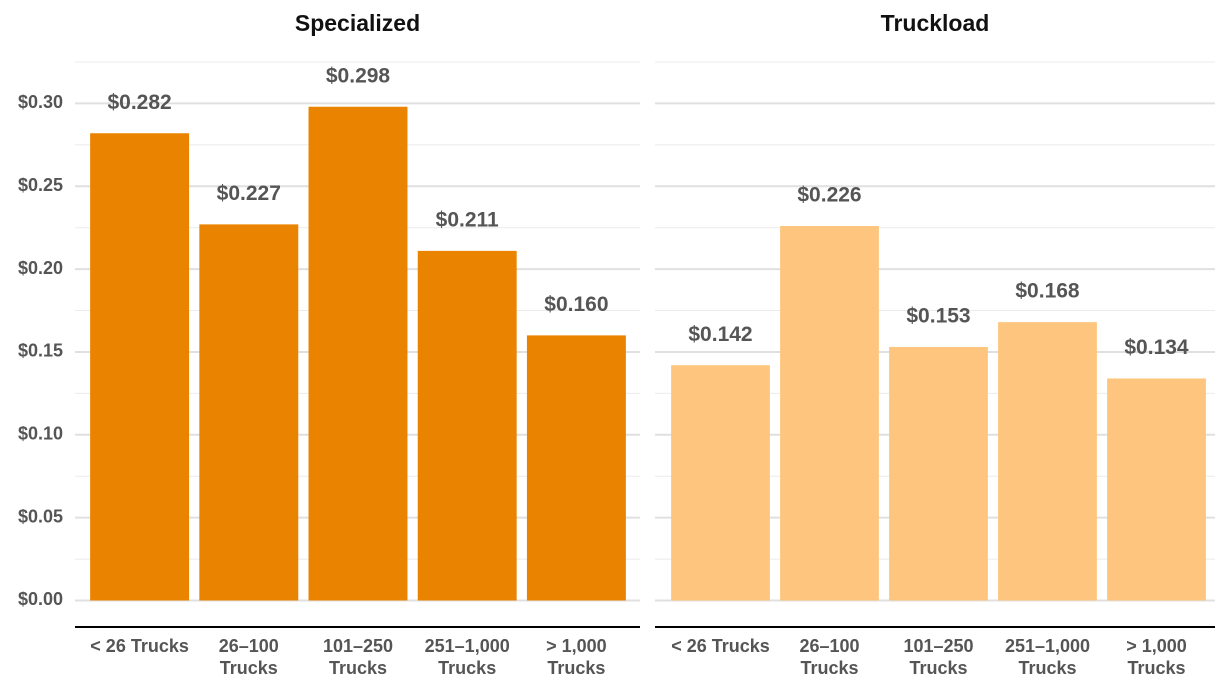  What do you see at coordinates (357, 23) in the screenshot?
I see `panel-title: Specialized` at bounding box center [357, 23].